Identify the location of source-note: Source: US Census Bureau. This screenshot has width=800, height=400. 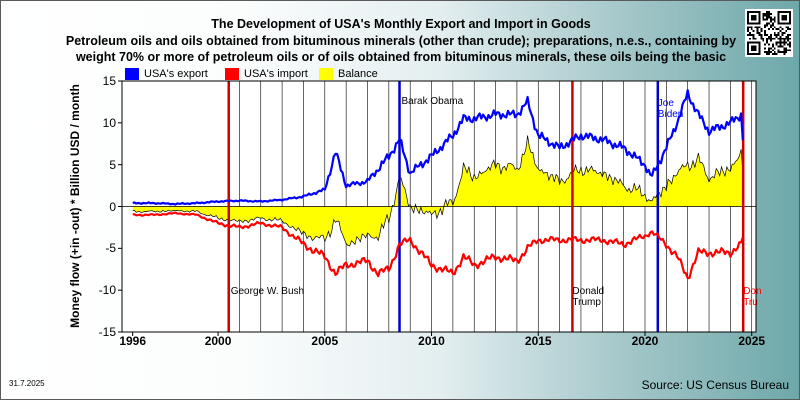
(715, 385).